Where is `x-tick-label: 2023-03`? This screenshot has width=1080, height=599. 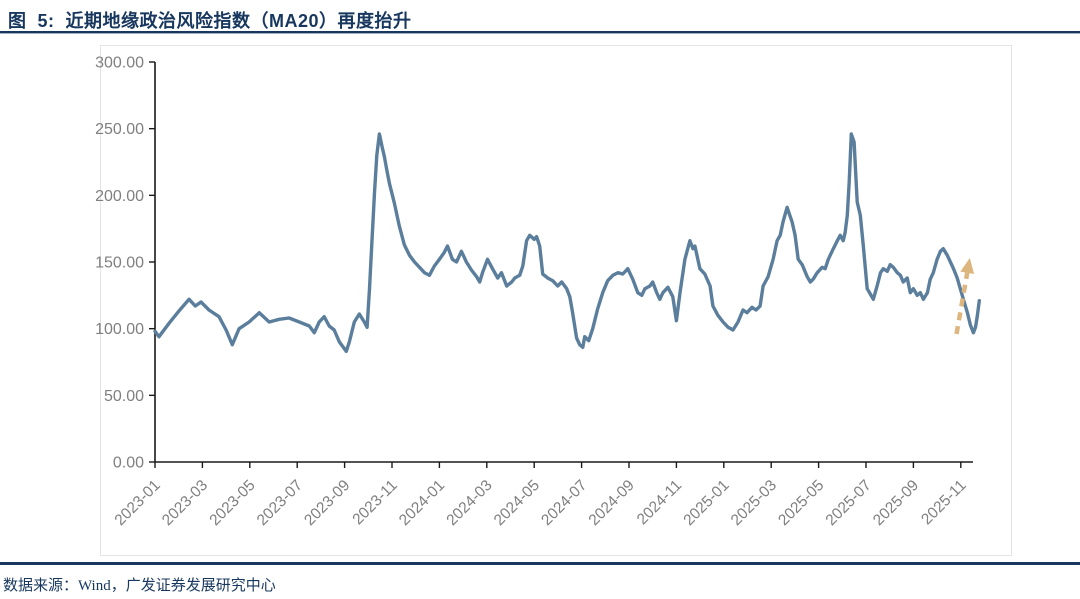
x-tick-label: 2023-03 is located at coordinates (185, 503).